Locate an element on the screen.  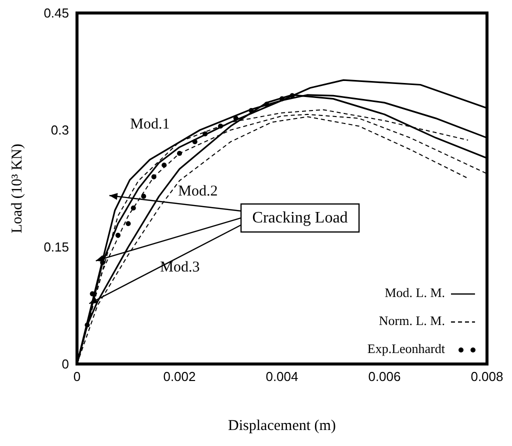
legend-label: Mod. L. M. is located at coordinates (414, 292).